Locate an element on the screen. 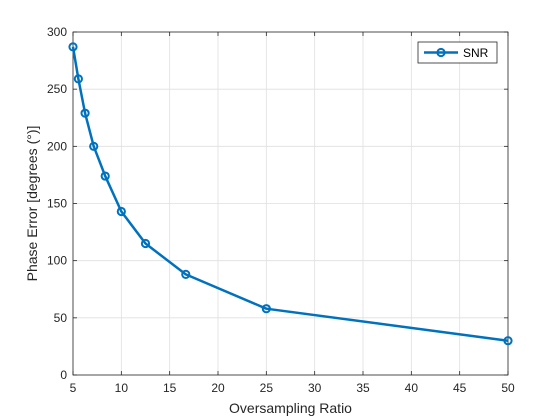 The width and height of the screenshot is (560, 420). x-tick-label: 25 is located at coordinates (267, 388).